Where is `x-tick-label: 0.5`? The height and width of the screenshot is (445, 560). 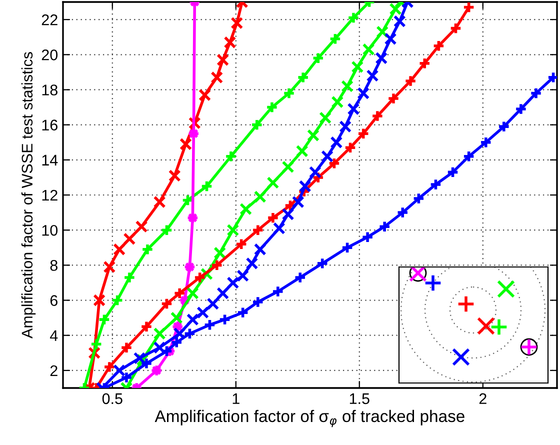 x-tick-label: 0.5 is located at coordinates (112, 398).